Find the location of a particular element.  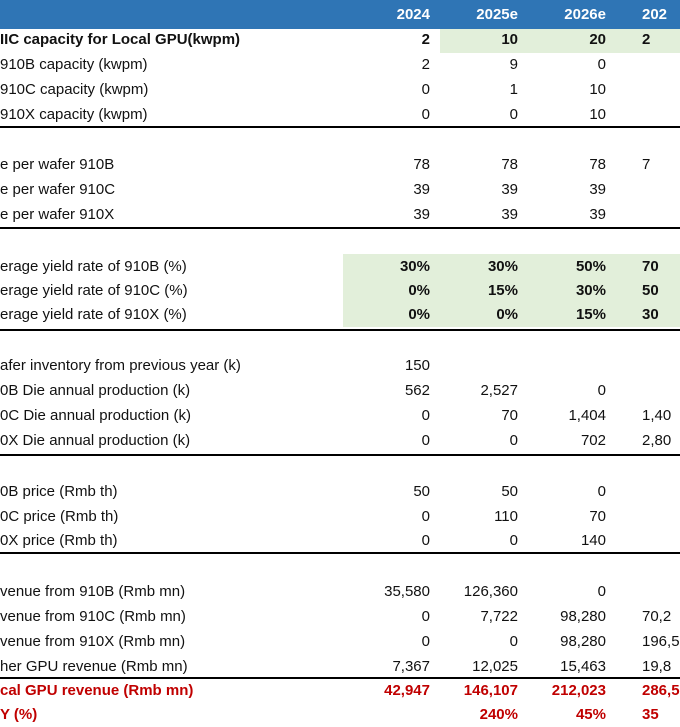

row-label: IIC capacity for Local GPU(kwpm) is located at coordinates (120, 39).